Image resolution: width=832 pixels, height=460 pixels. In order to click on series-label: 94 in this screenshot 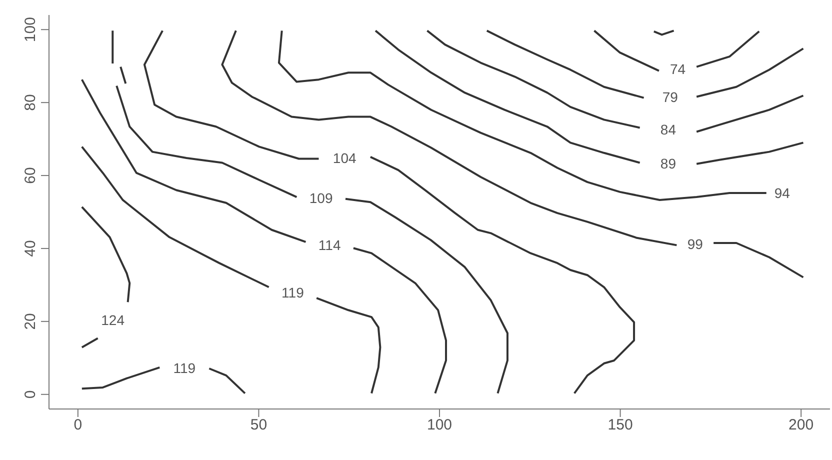, I will do `click(782, 193)`.